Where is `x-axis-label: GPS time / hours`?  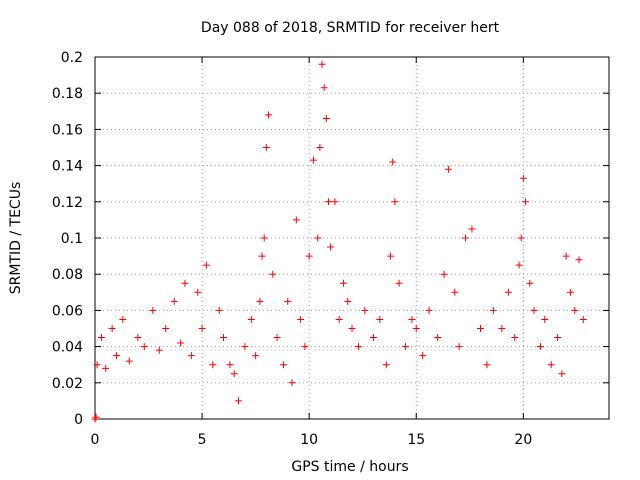
x-axis-label: GPS time / hours is located at coordinates (349, 467).